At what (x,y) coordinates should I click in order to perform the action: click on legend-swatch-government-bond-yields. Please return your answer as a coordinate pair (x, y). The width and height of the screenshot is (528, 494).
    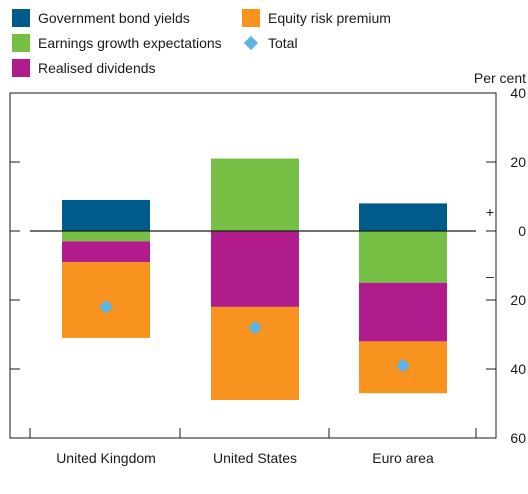
    Looking at the image, I should click on (21, 18).